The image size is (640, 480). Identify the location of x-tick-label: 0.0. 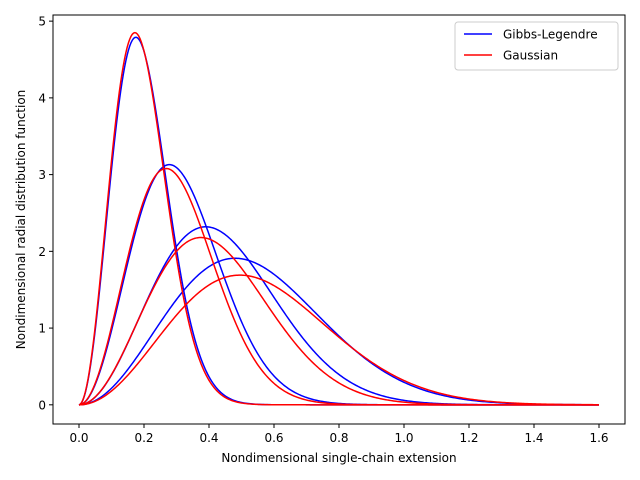
(78, 438).